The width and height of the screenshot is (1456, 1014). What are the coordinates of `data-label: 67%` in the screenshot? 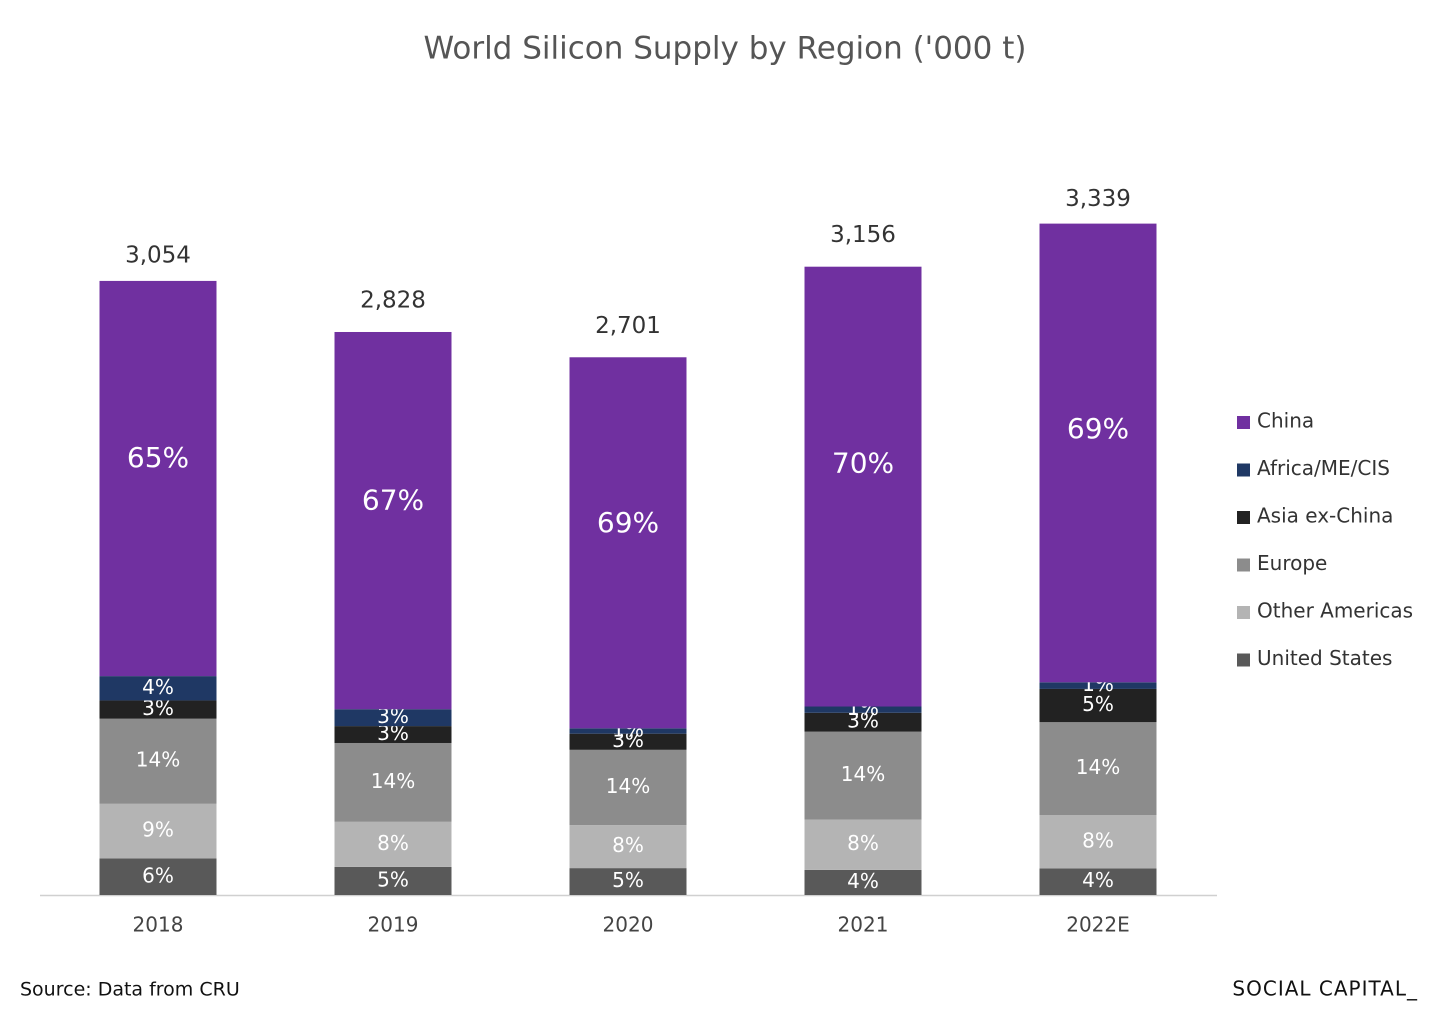 It's located at (393, 500).